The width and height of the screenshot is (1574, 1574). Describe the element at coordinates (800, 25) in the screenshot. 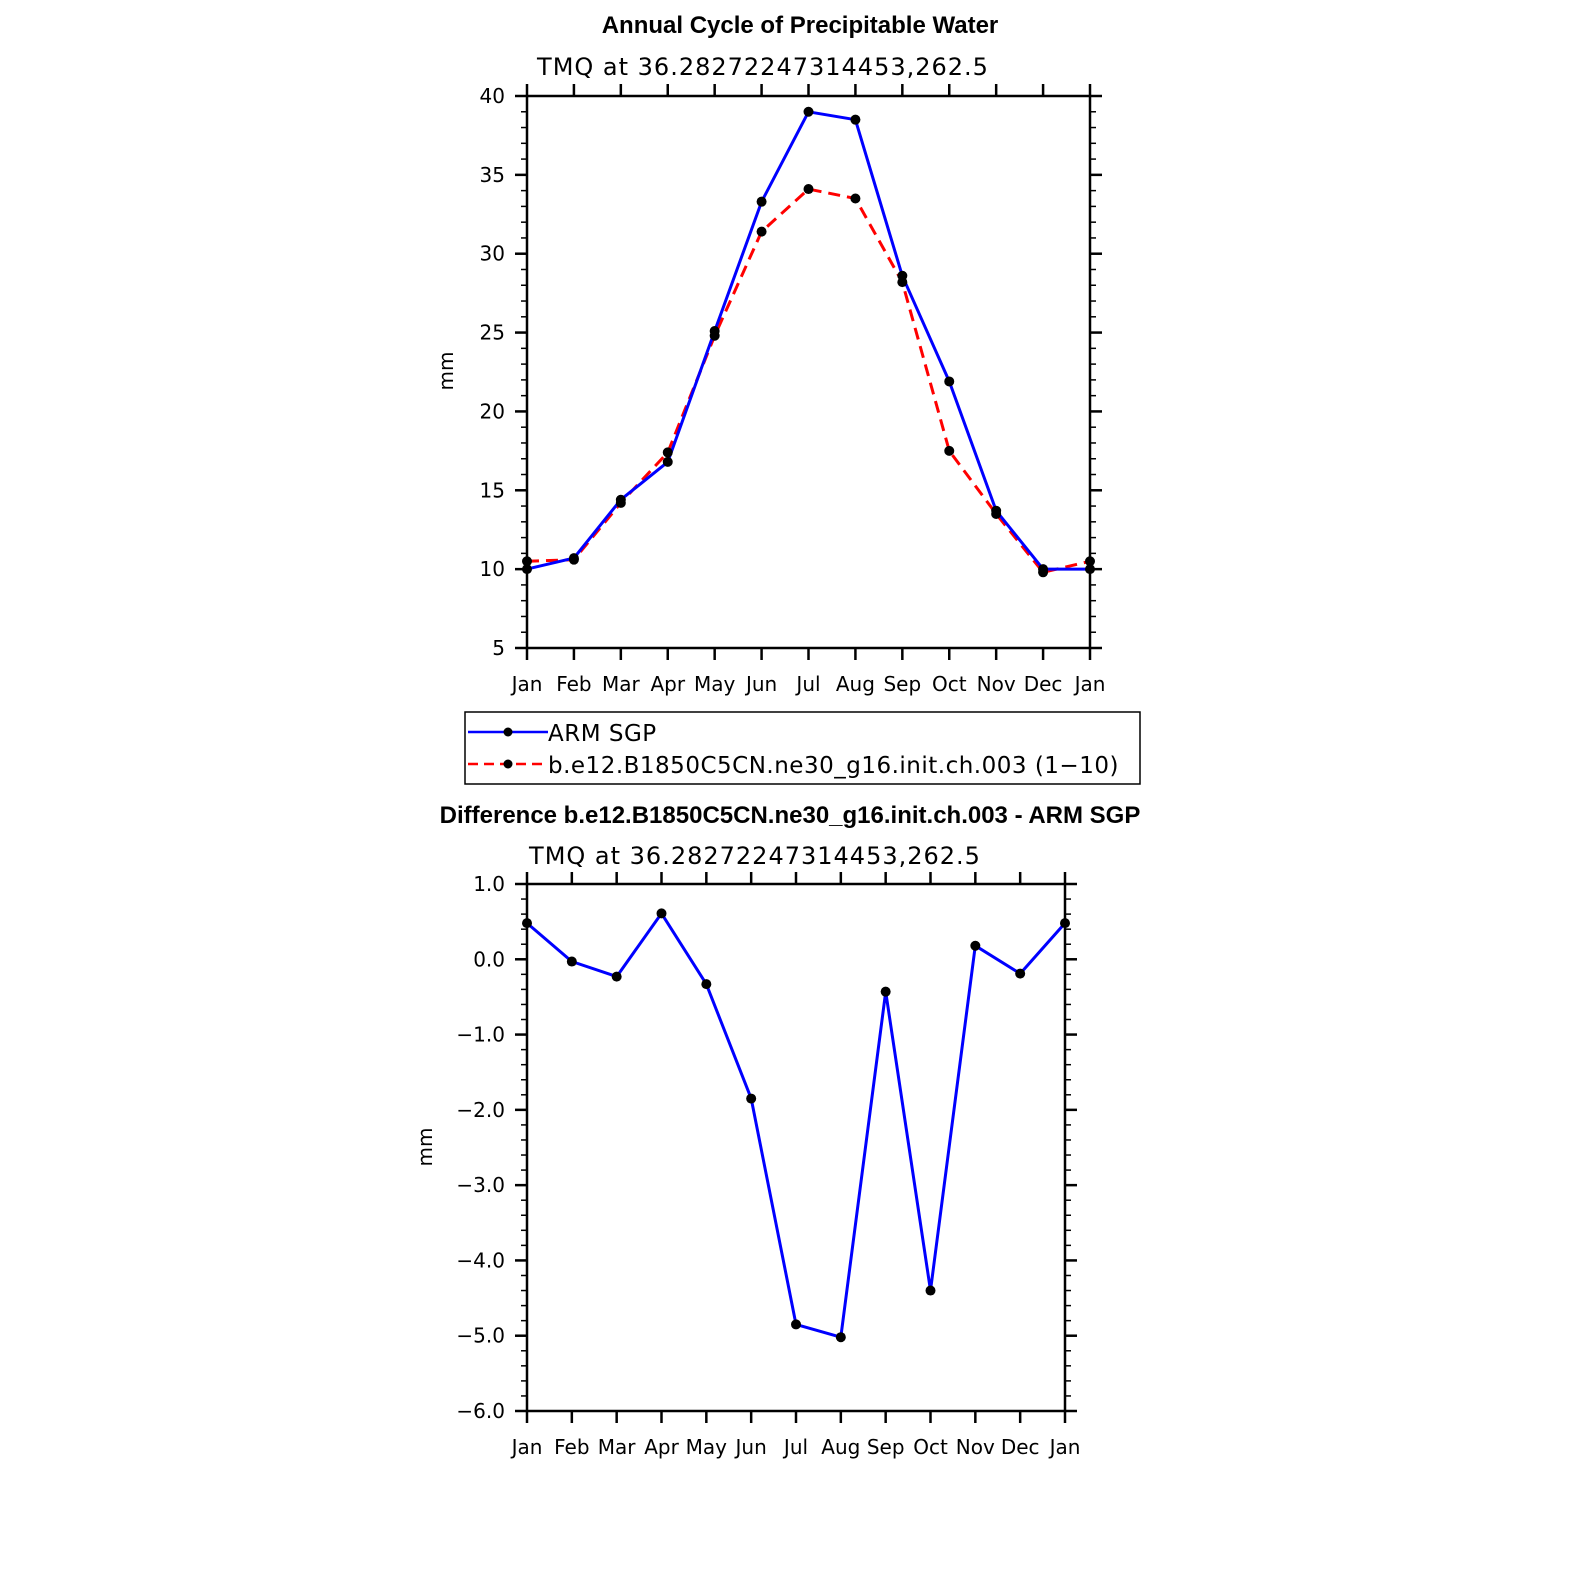

I see `top-chart-title: Annual Cycle of Precipitable Water` at that location.